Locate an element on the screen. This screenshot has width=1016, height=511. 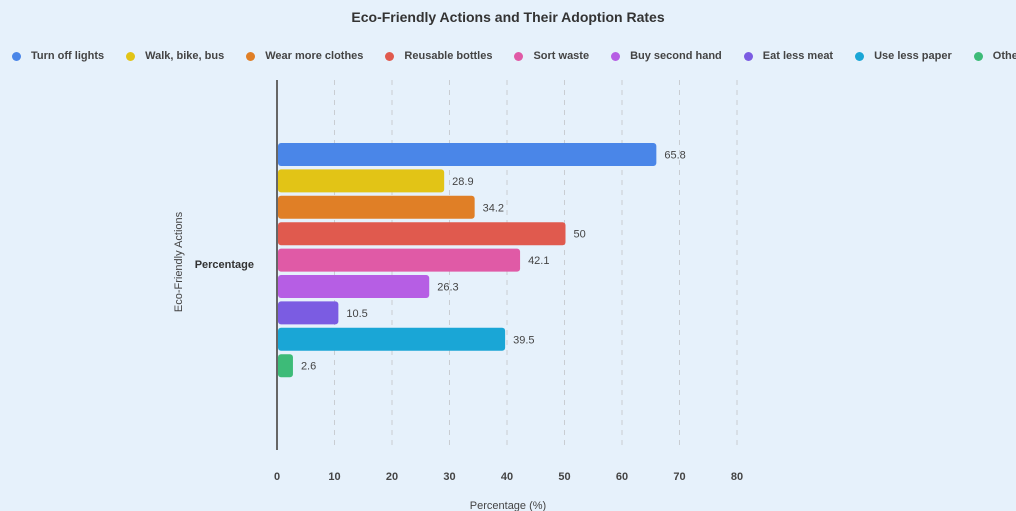
legend-item: Use less paper is located at coordinates (903, 56).